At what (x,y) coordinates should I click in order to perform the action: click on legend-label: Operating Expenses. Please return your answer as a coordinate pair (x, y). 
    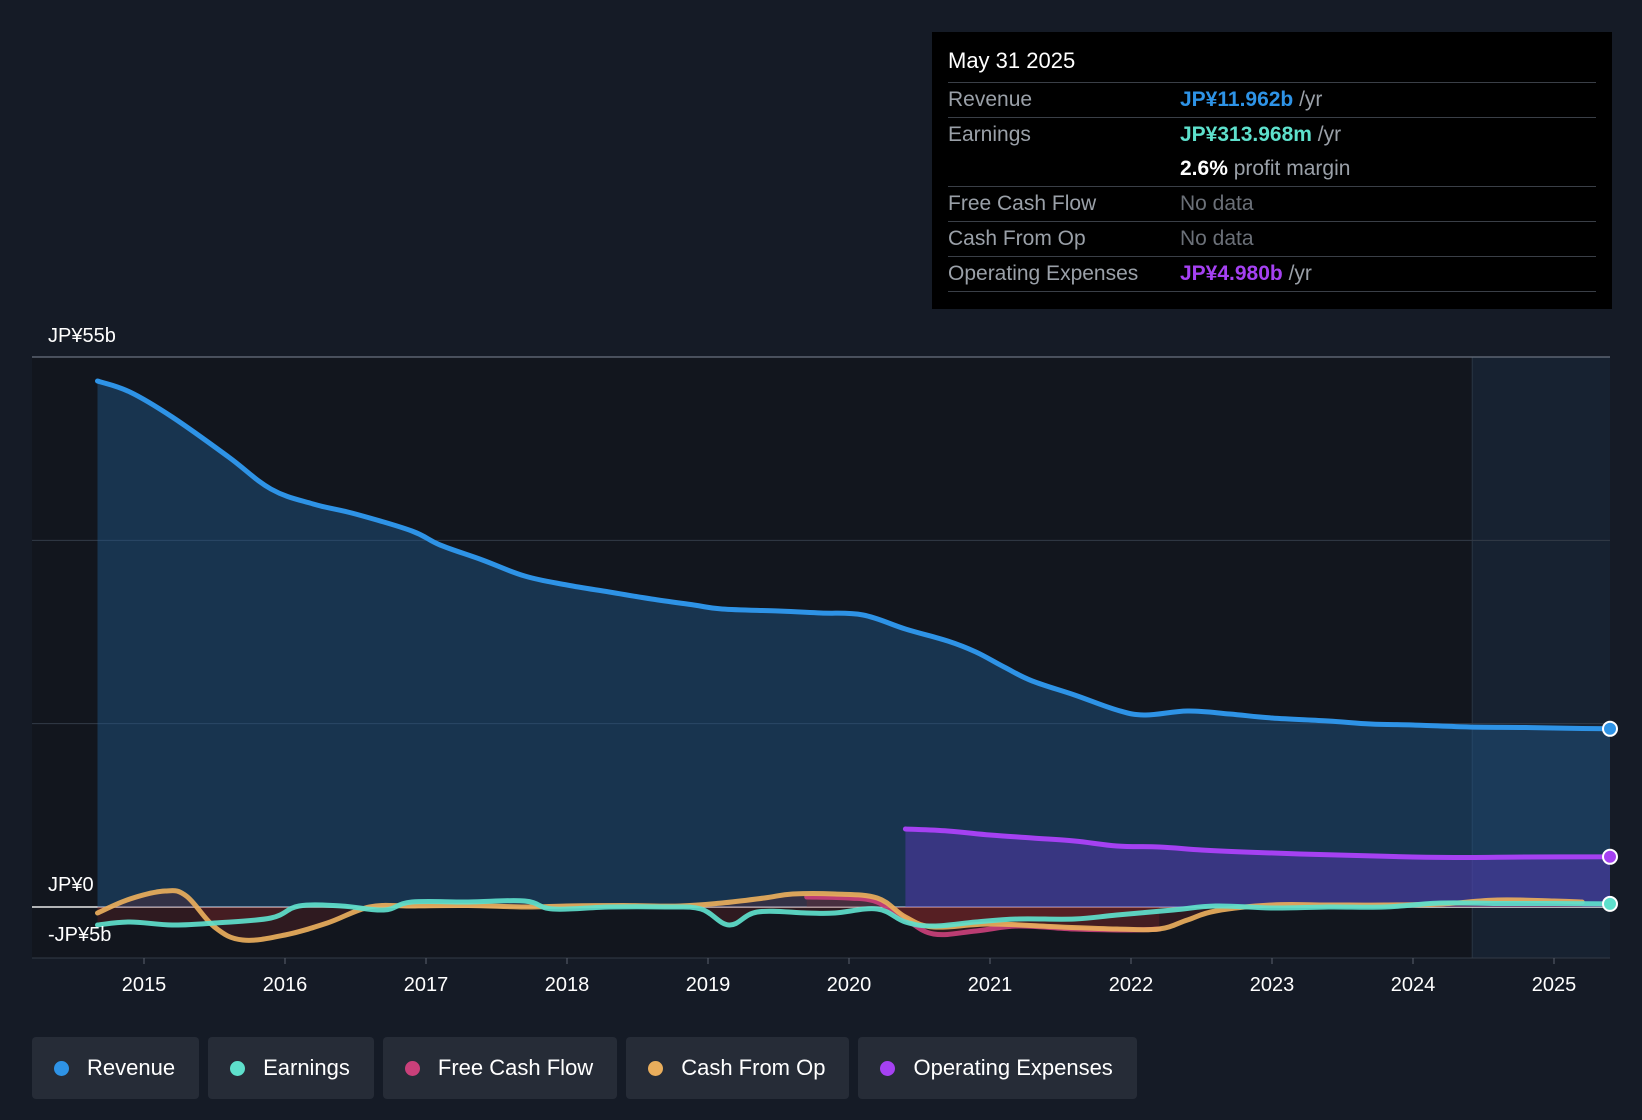
    Looking at the image, I should click on (1013, 1067).